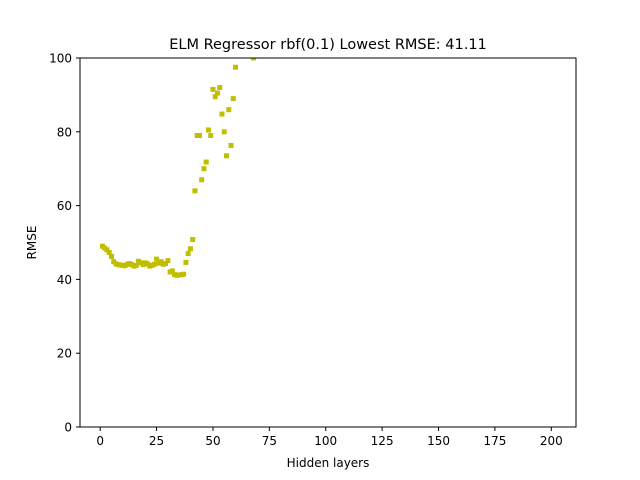 This screenshot has height=480, width=640. I want to click on x-tick-label: 125, so click(382, 441).